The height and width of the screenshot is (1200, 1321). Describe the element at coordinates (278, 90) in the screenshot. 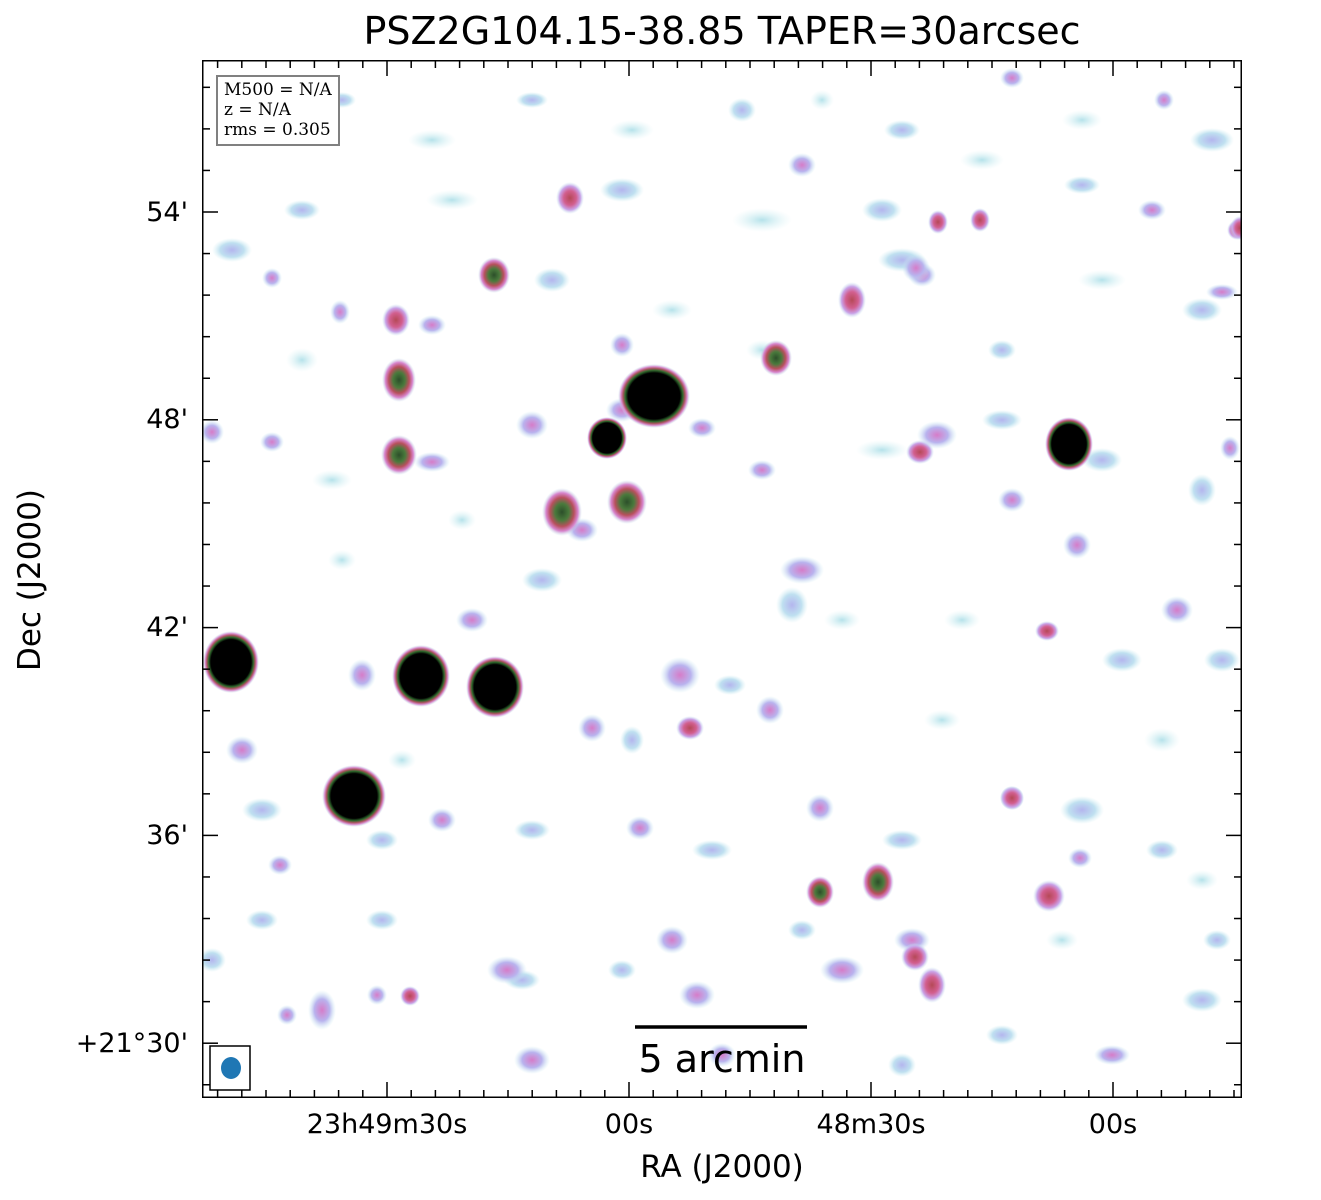

I see `mass-label: M500 = N/A` at that location.